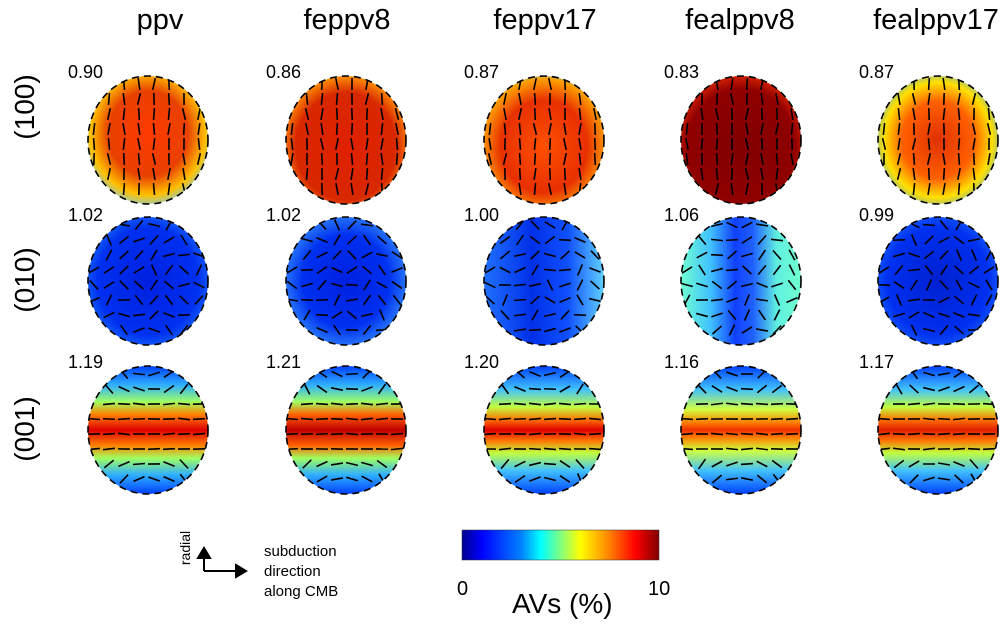 Image resolution: width=1006 pixels, height=626 pixels. What do you see at coordinates (740, 20) in the screenshot?
I see `column-title-fealppv8: fealppv8` at bounding box center [740, 20].